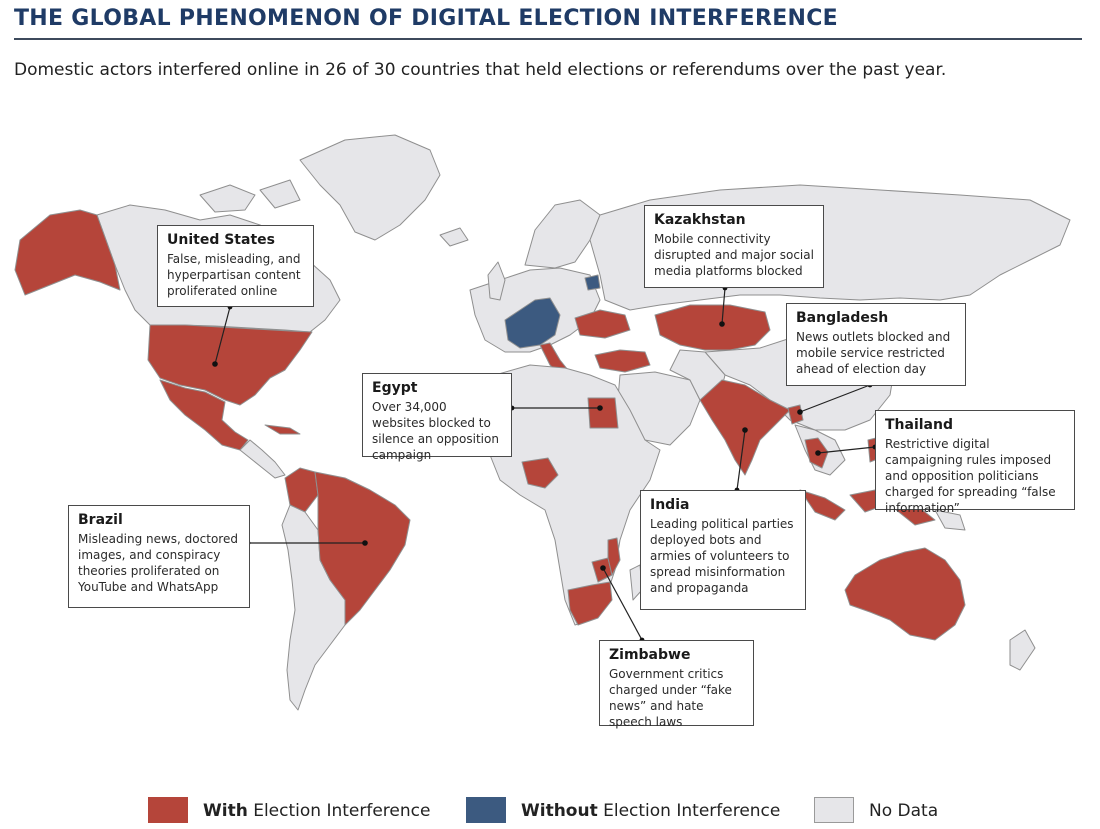 This screenshot has height=829, width=1100. Describe the element at coordinates (548, 39) in the screenshot. I see `title-rule` at that location.